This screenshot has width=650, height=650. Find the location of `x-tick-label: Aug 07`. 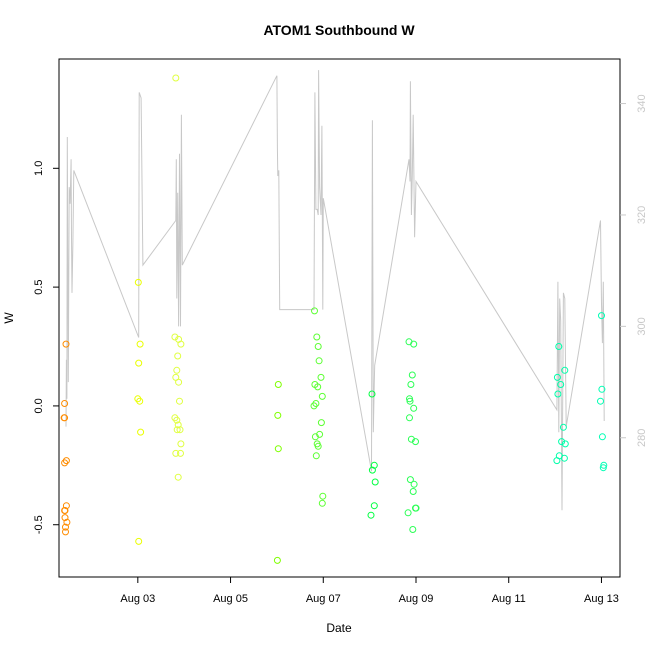

x-tick-label: Aug 07 is located at coordinates (323, 599).